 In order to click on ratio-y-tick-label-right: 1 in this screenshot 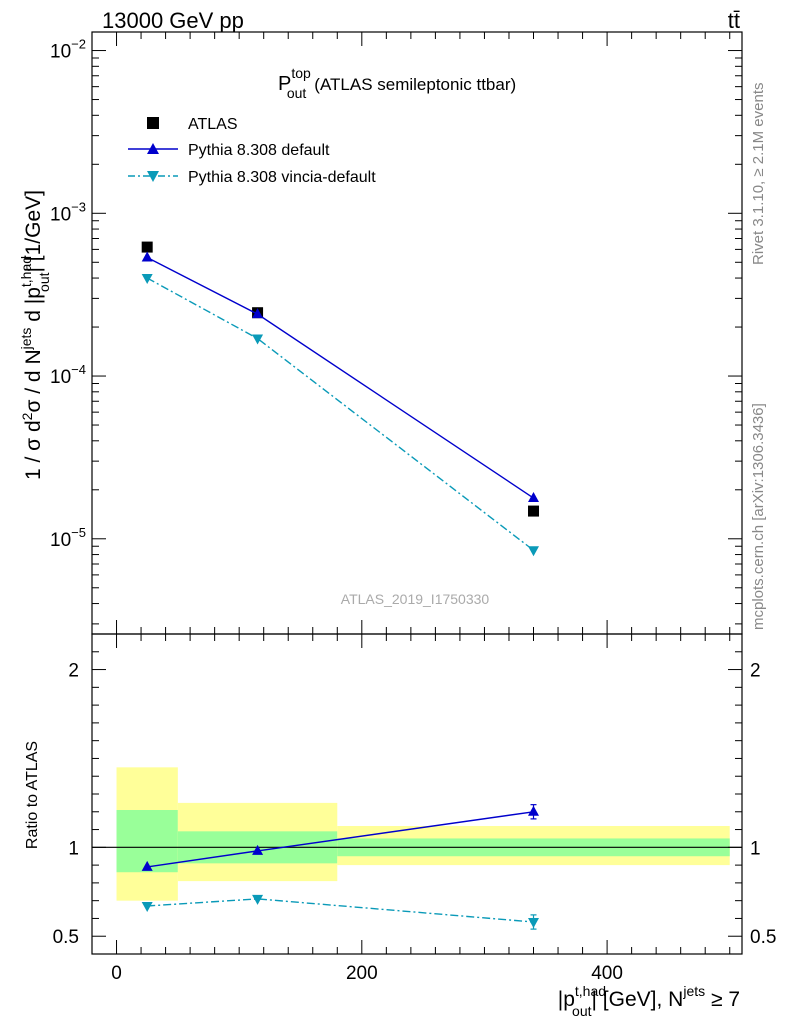, I will do `click(755, 848)`.